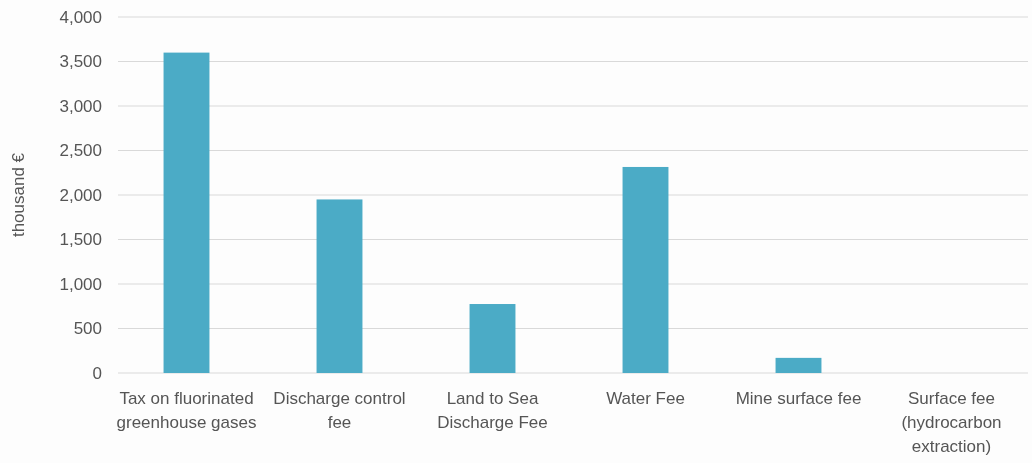 The height and width of the screenshot is (463, 1032). I want to click on y-tick-label: 2,000, so click(80, 195).